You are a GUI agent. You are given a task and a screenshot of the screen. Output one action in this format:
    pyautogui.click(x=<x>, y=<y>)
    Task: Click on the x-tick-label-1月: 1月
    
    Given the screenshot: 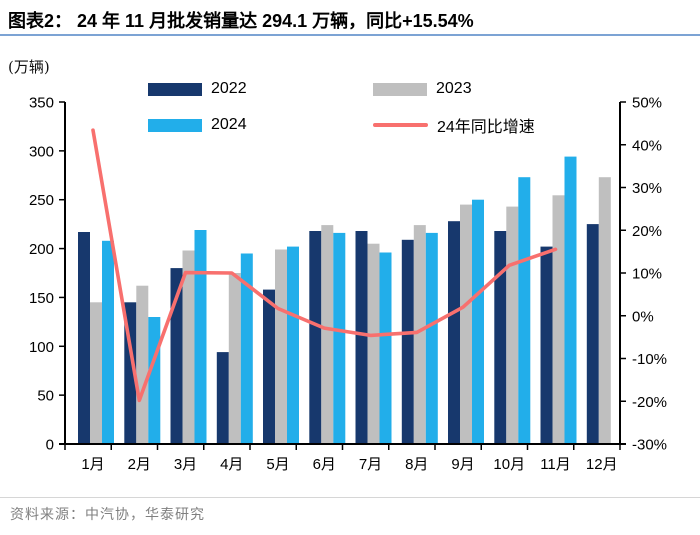 What is the action you would take?
    pyautogui.click(x=92, y=464)
    